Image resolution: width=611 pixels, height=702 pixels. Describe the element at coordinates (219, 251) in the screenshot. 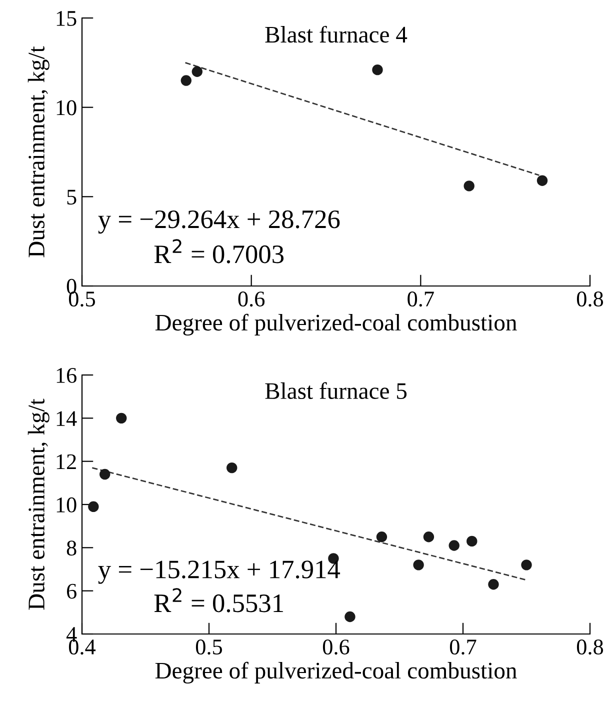

I see `annotation: R$^{2}$ = 0.7003` at that location.